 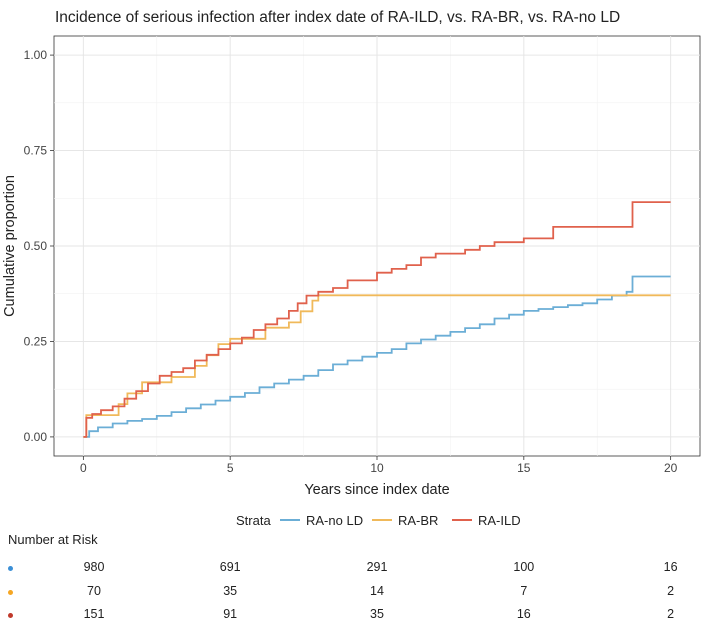 I want to click on legend-label: RA-ILD, so click(x=499, y=520).